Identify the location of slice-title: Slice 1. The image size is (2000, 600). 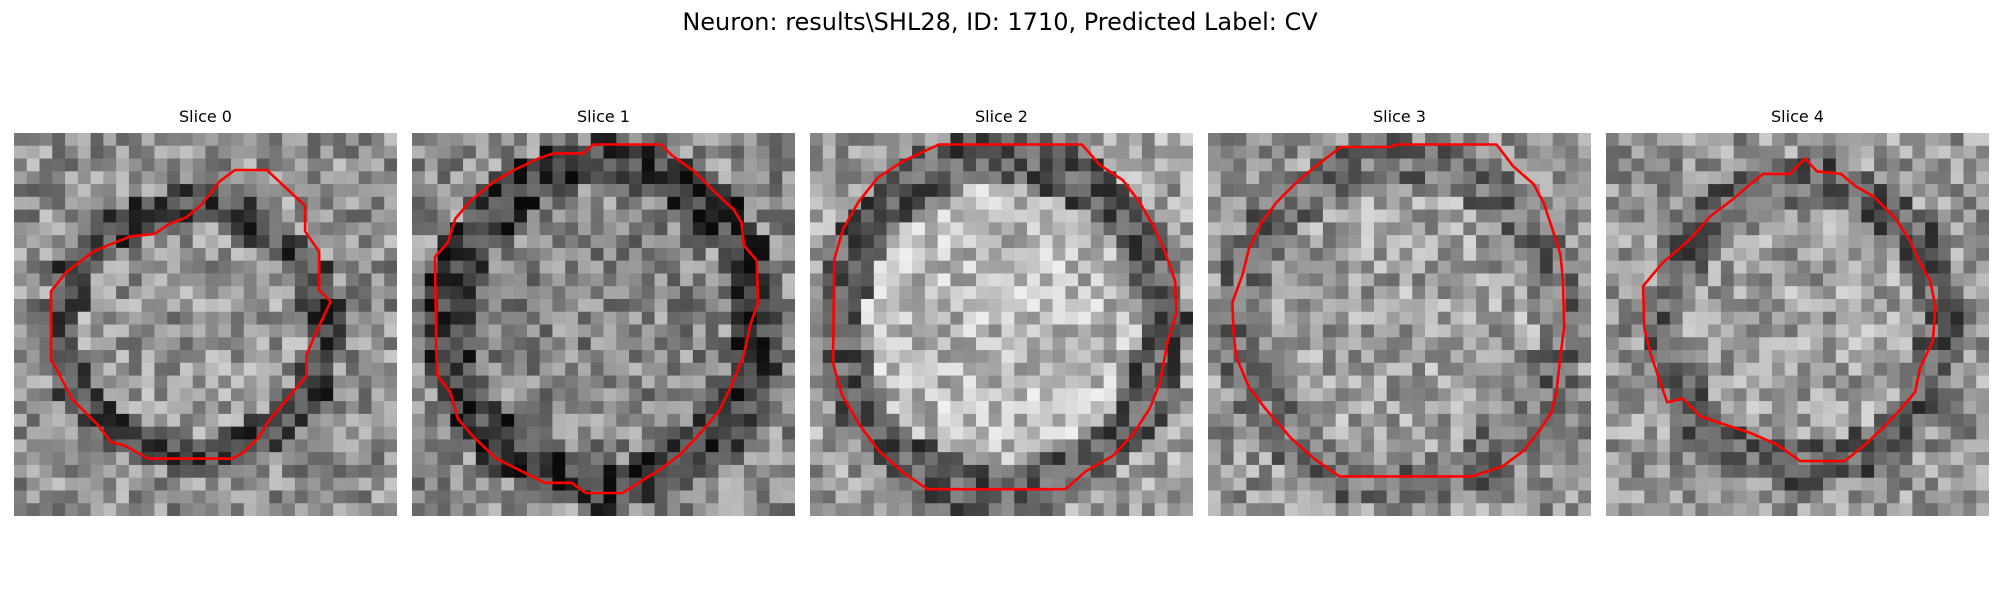
(603, 116).